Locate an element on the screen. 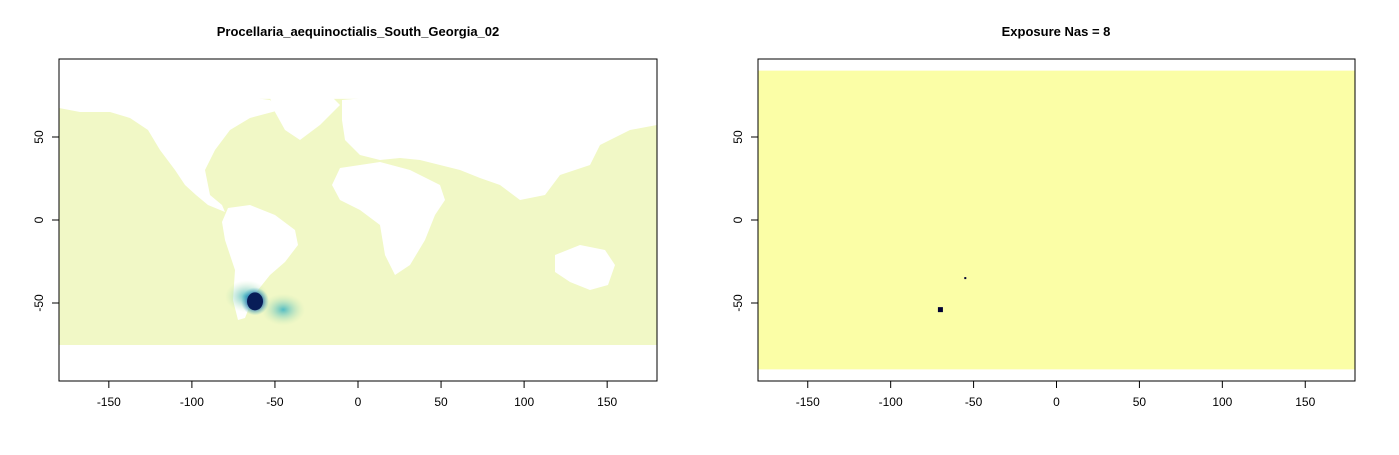  right-chart-title: Exposure Nas = 8 is located at coordinates (1056, 31).